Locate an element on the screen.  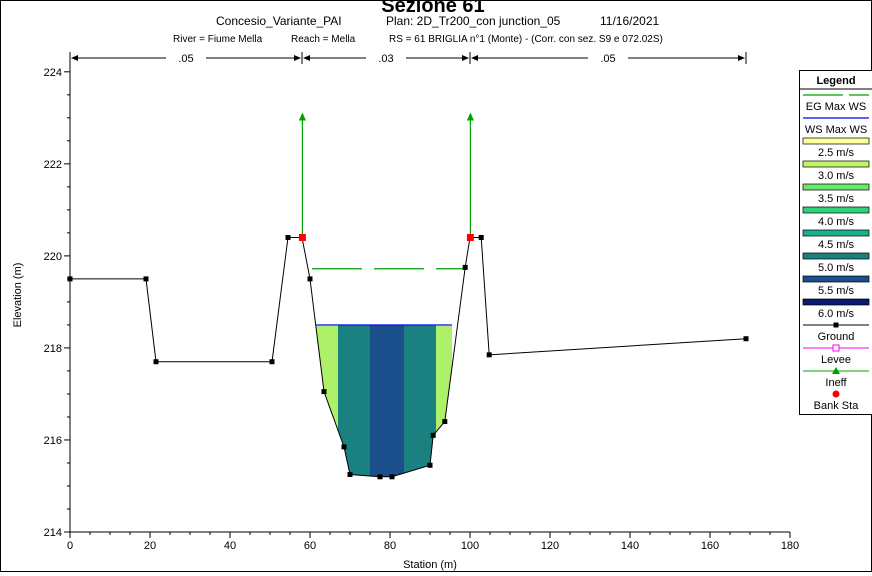
header-date: 11/16/2021 is located at coordinates (629, 21).